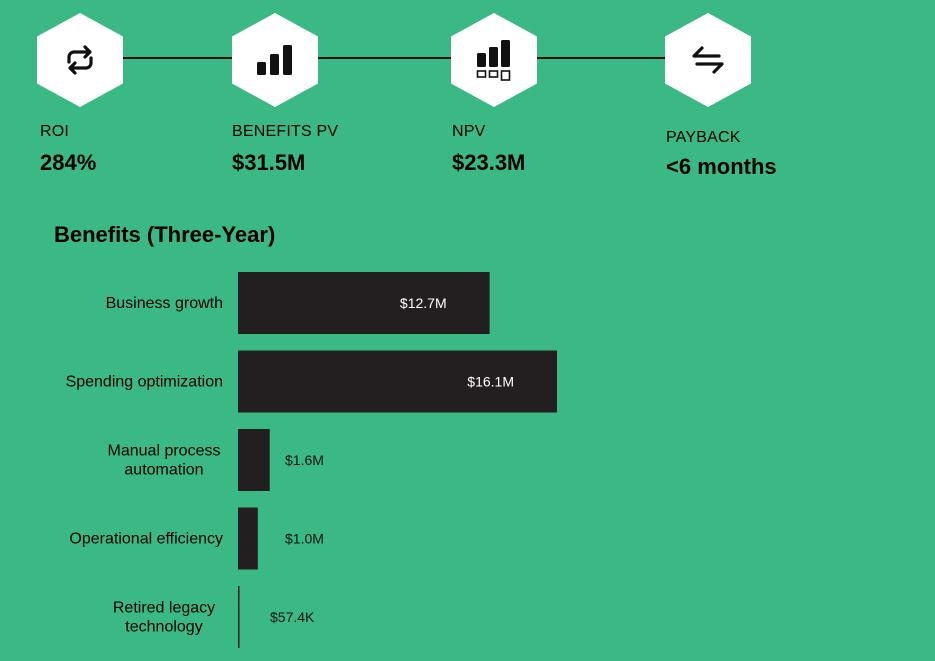 This screenshot has width=935, height=661. Describe the element at coordinates (164, 461) in the screenshot. I see `category-label: Manual process automation` at that location.